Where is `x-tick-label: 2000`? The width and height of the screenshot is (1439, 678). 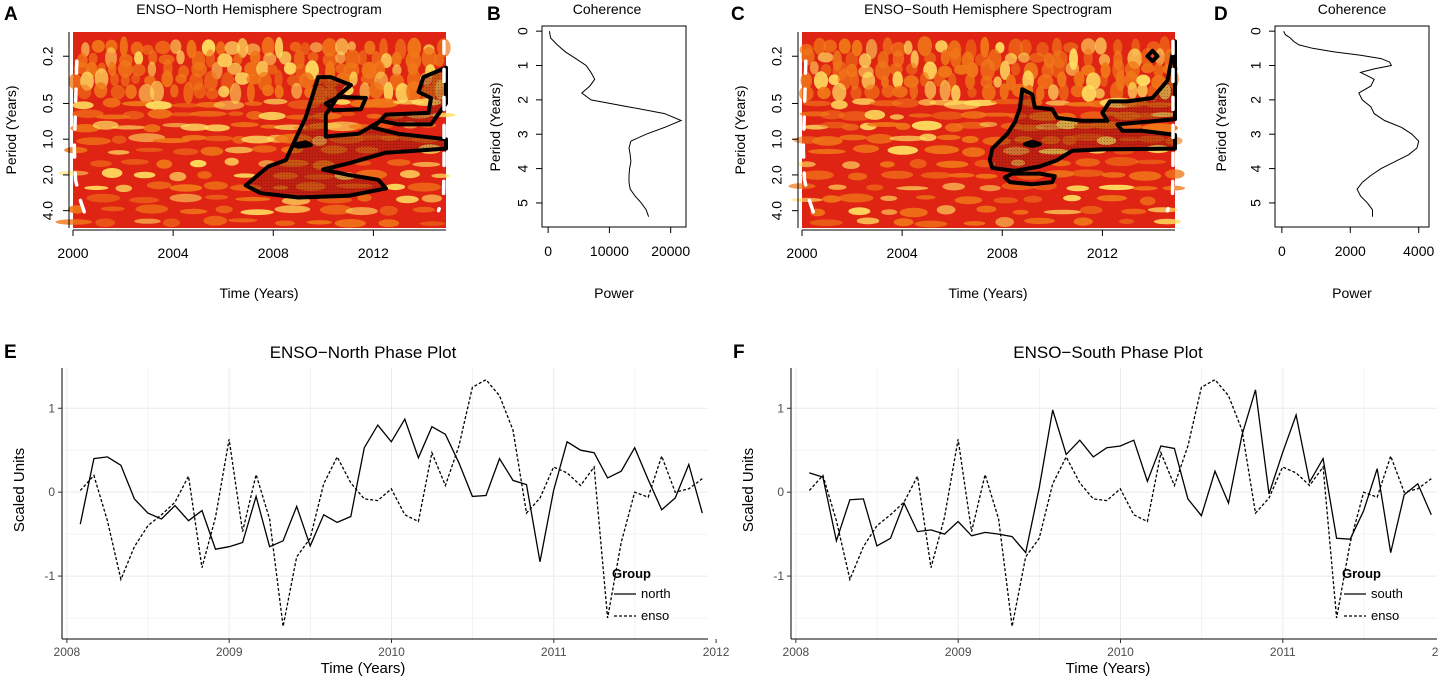
x-tick-label: 2000 is located at coordinates (1350, 251).